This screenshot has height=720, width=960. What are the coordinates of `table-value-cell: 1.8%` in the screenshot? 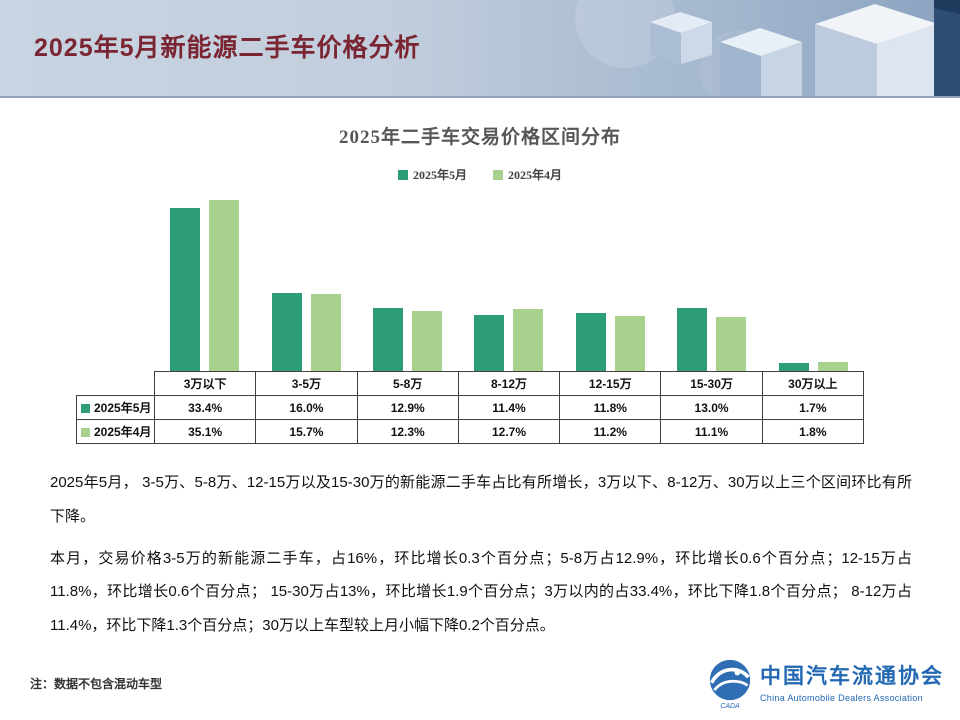 It's located at (813, 431).